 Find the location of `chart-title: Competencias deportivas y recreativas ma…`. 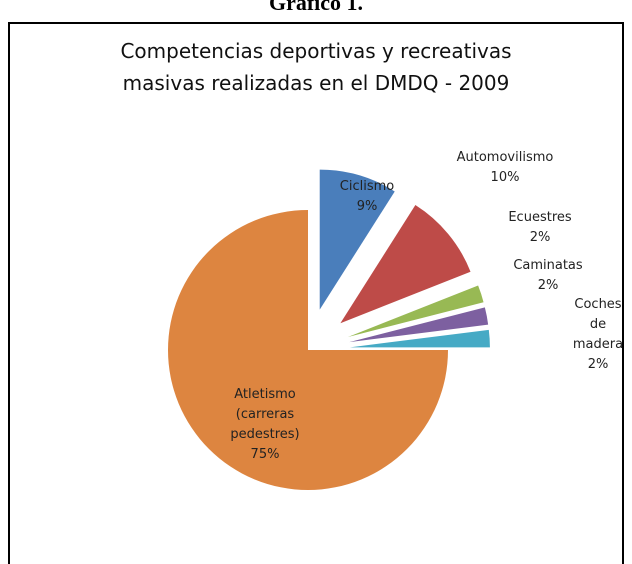

chart-title: Competencias deportivas y recreativas ma… is located at coordinates (316, 67).